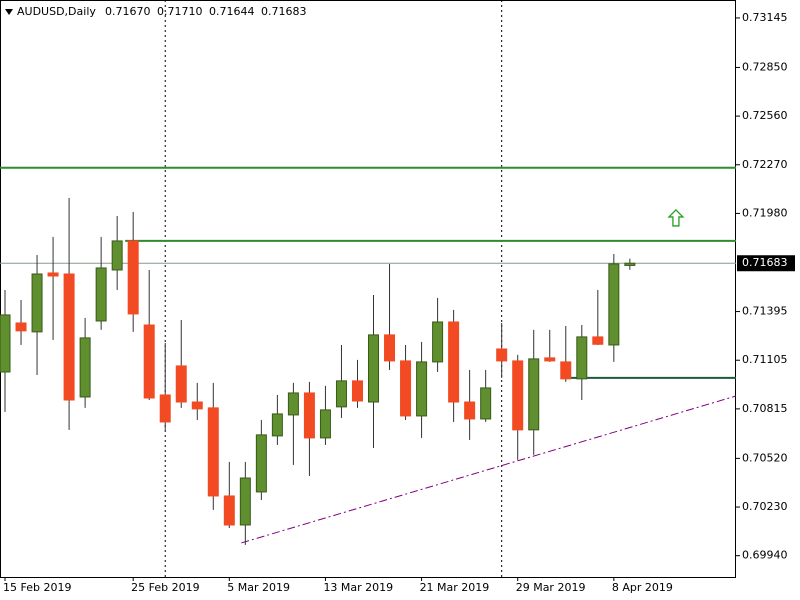 The width and height of the screenshot is (800, 600). I want to click on x-tick-label: 15 Feb 2019, so click(37, 587).